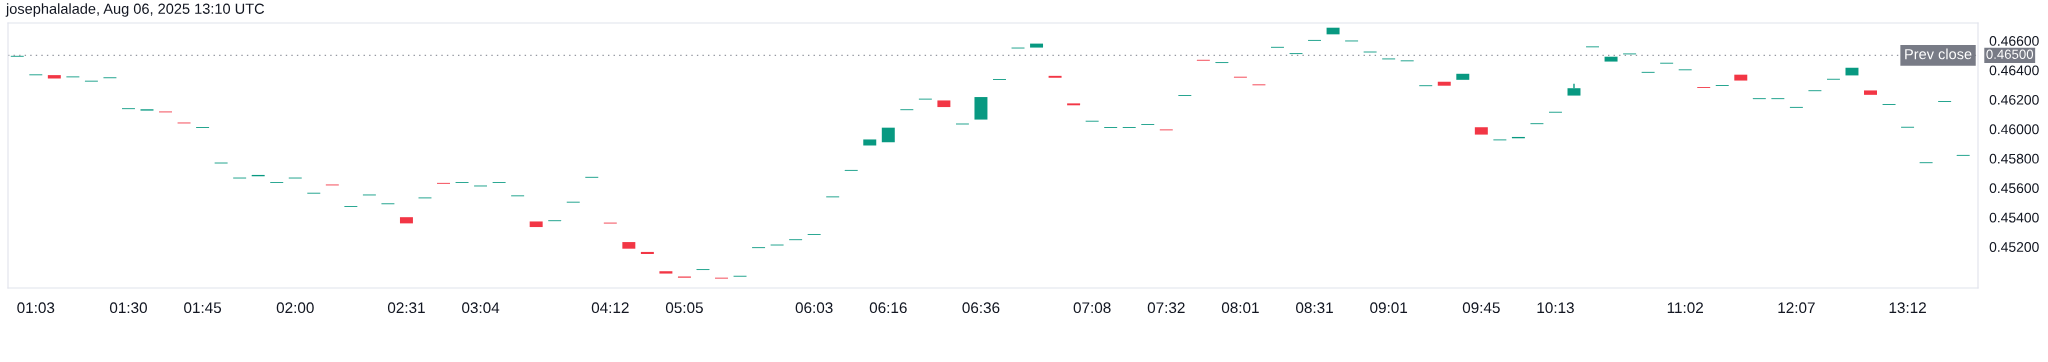 The height and width of the screenshot is (362, 2048). I want to click on x-tick-label: 01:45, so click(203, 308).